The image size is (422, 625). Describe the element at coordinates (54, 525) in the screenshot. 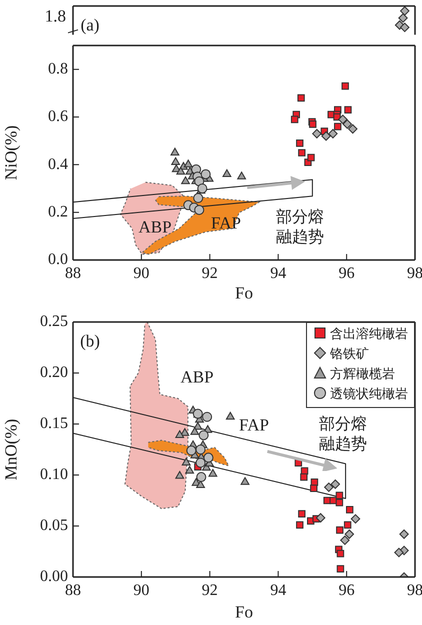

I see `y-tick-label: 0.05` at that location.